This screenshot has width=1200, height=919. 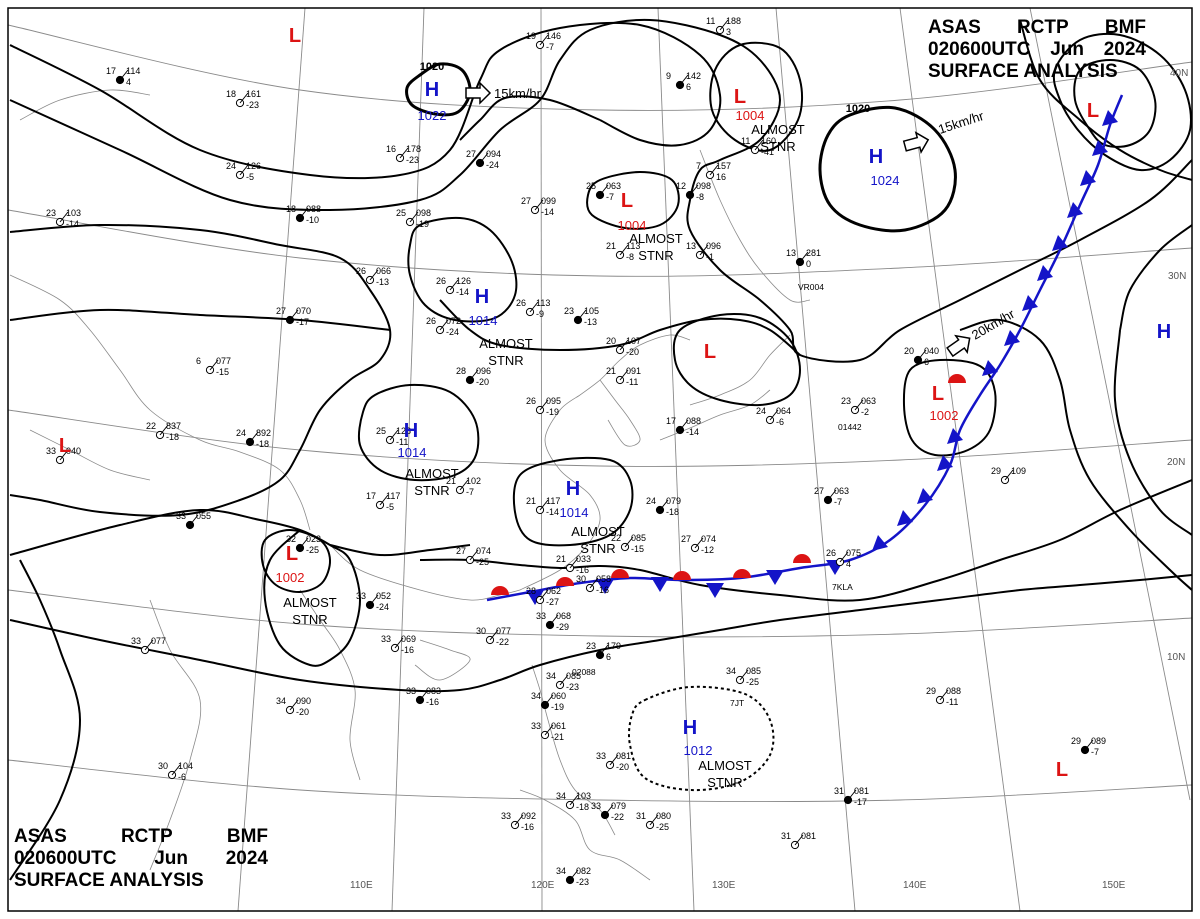 What do you see at coordinates (422, 224) in the screenshot?
I see `station-tendency: -19` at bounding box center [422, 224].